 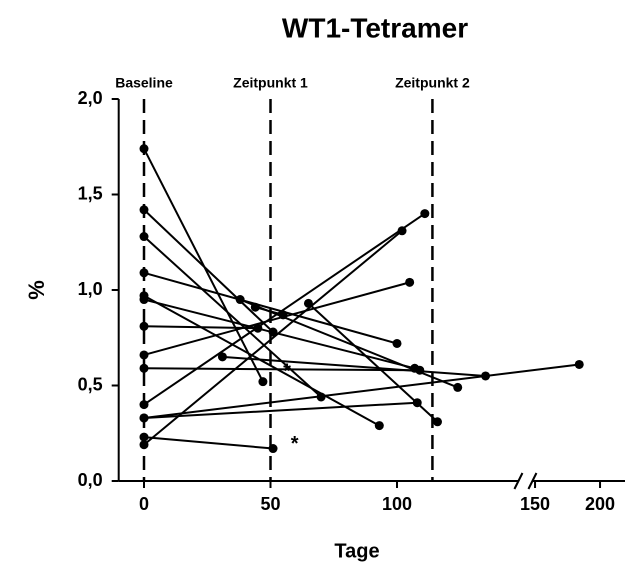 I want to click on reference-label: Zeitpunkt 2, so click(x=432, y=83).